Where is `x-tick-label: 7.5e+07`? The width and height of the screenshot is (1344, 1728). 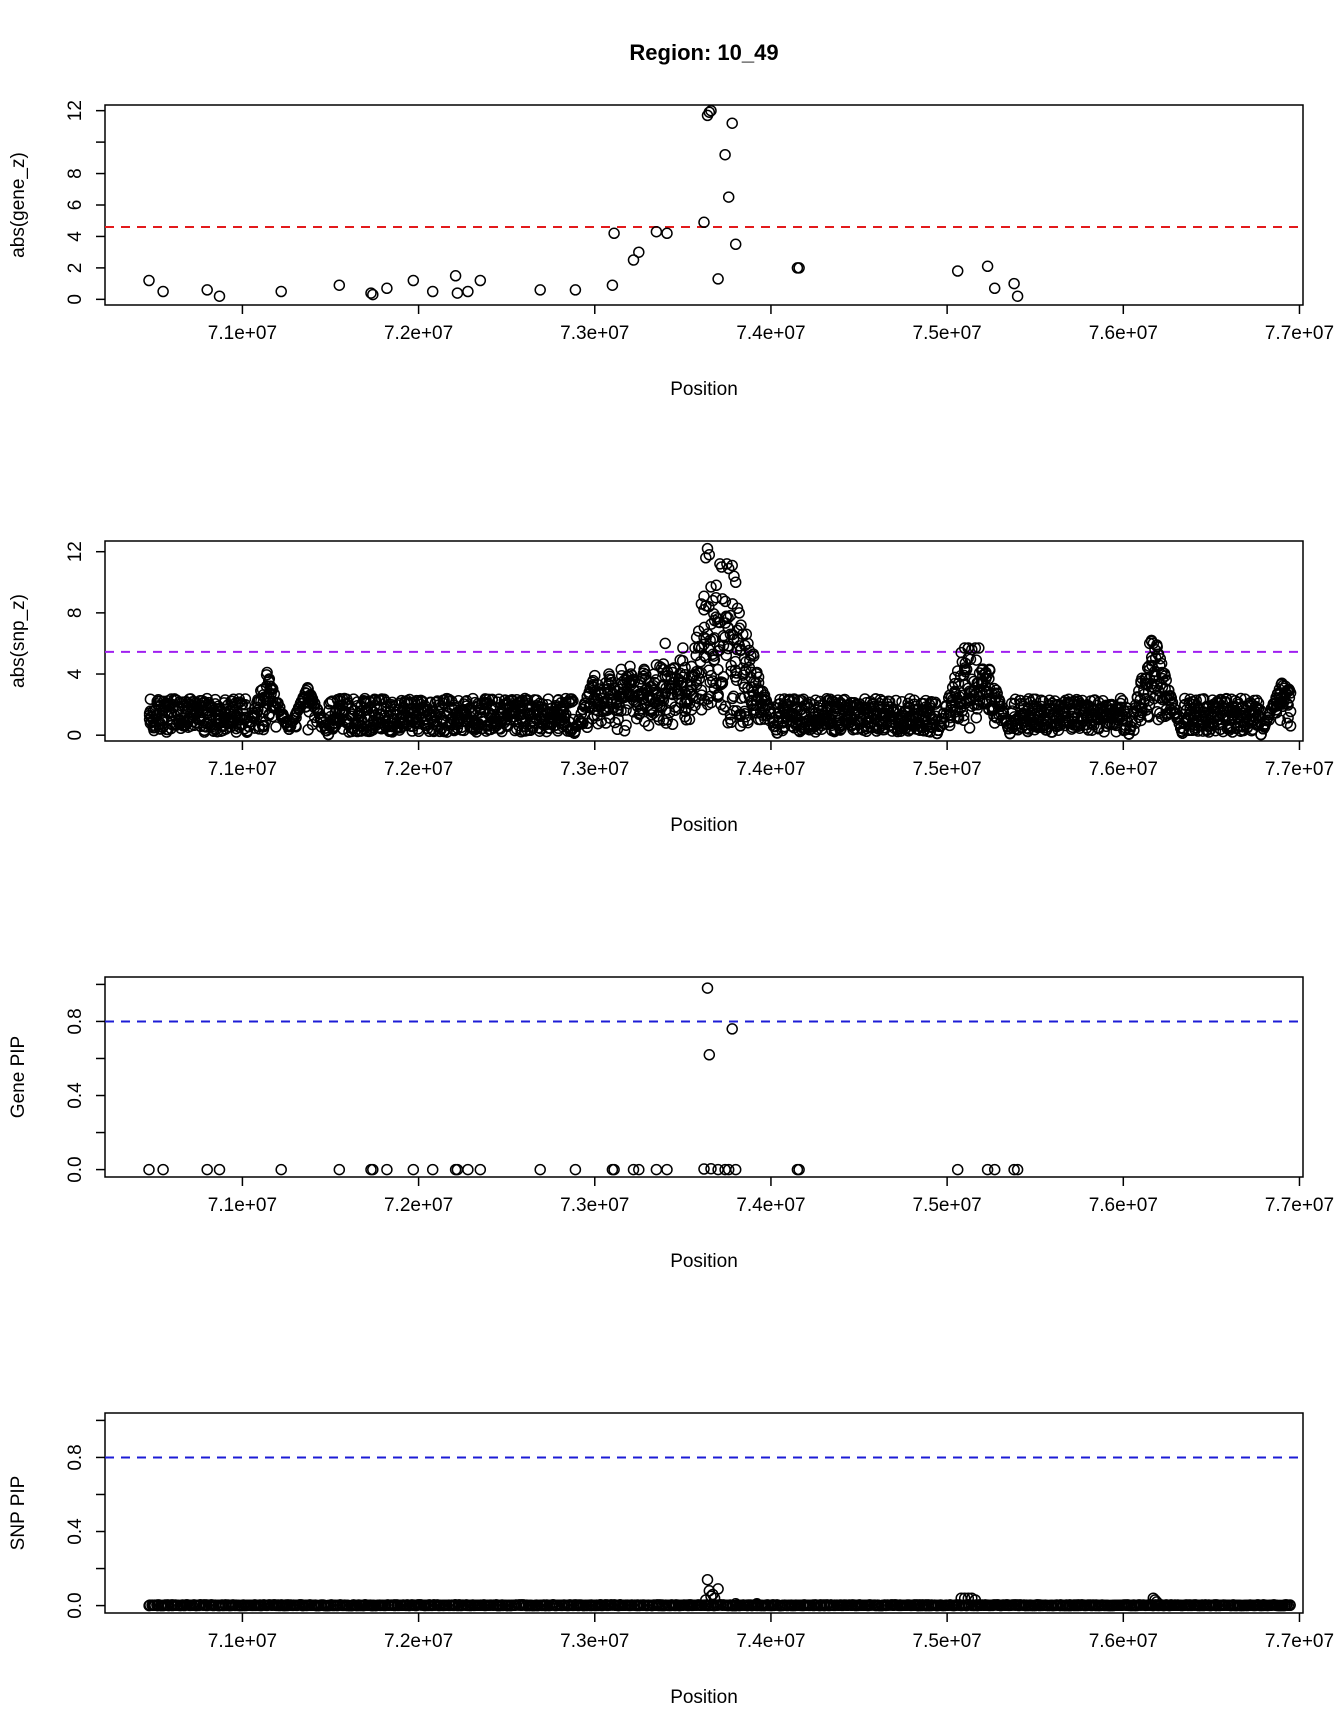 x-tick-label: 7.5e+07 is located at coordinates (947, 769).